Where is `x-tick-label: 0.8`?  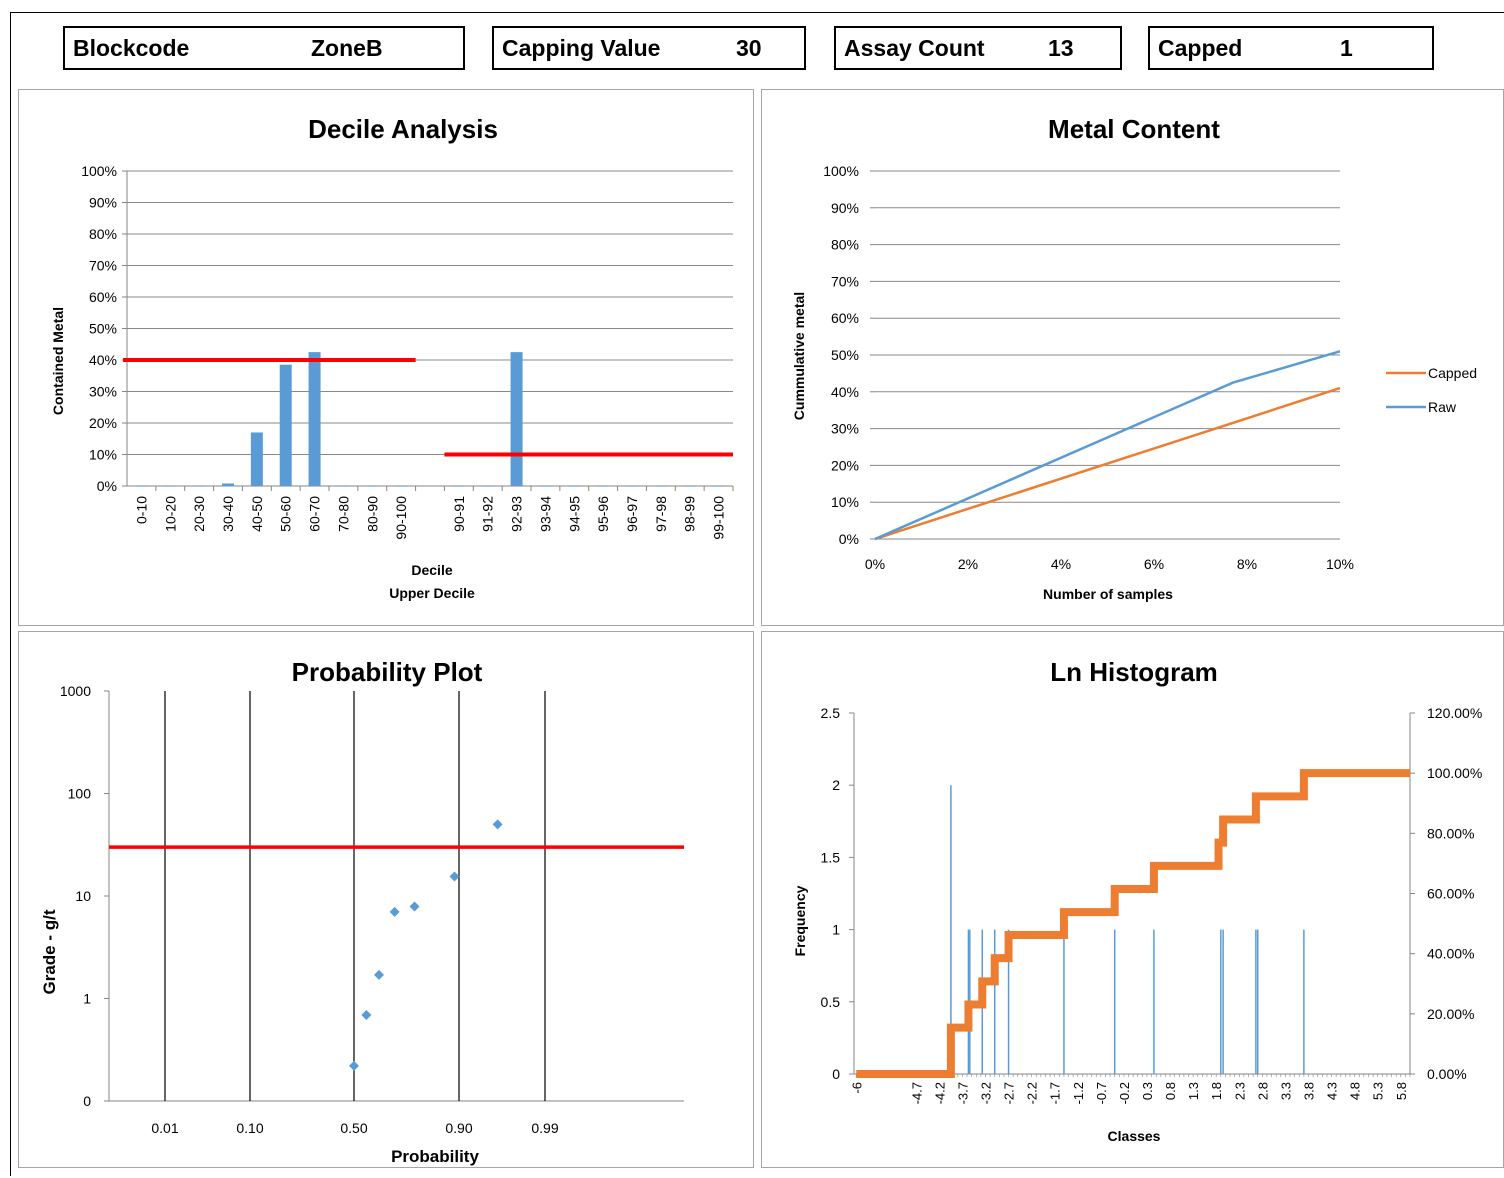
x-tick-label: 0.8 is located at coordinates (1170, 1091).